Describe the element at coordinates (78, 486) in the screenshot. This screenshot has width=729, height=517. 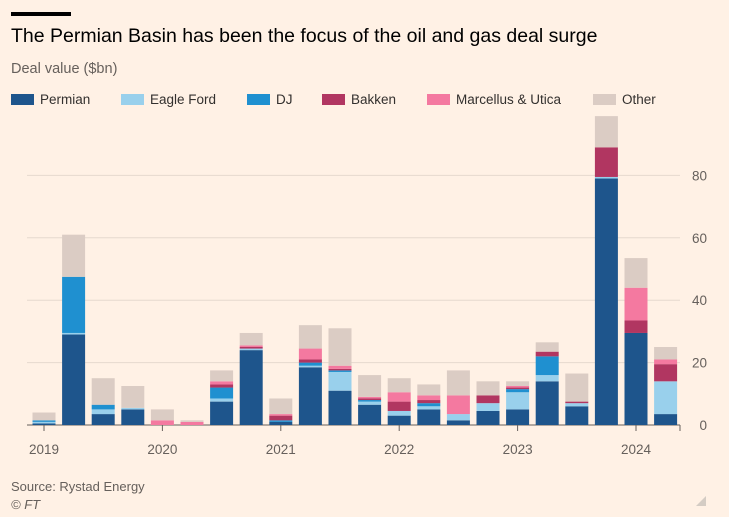
I see `source-note: Source: Rystad Energy` at that location.